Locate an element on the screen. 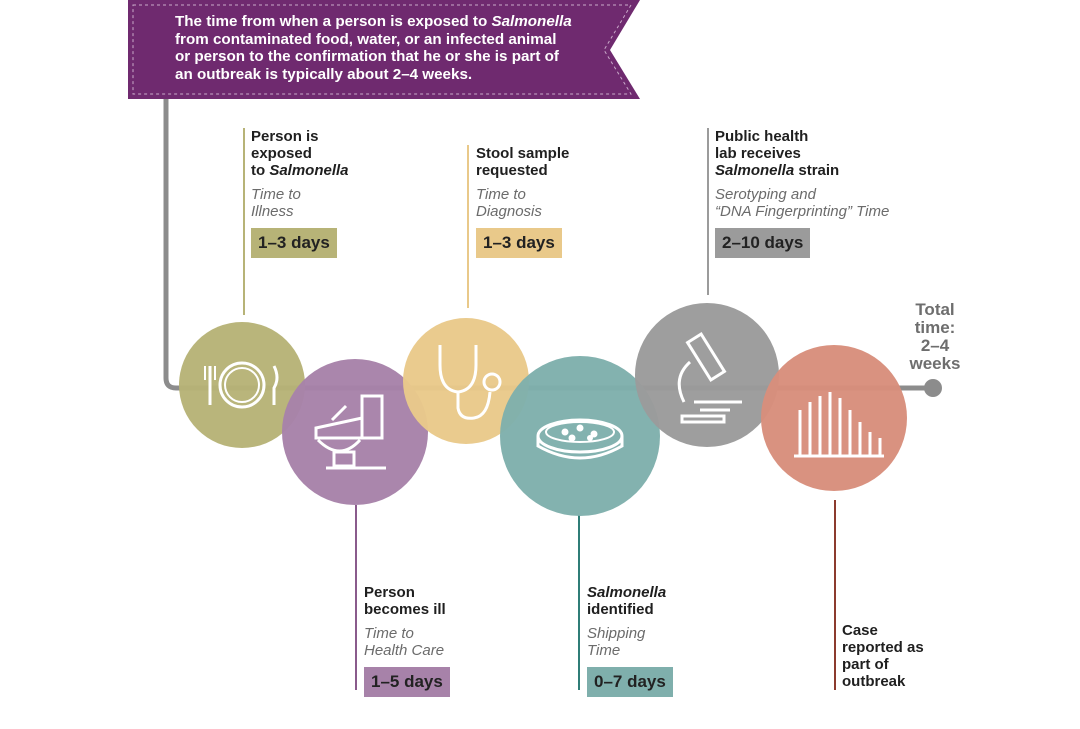 The image size is (1080, 729). stage-identified-subtitle: Shipping Time is located at coordinates (616, 642).